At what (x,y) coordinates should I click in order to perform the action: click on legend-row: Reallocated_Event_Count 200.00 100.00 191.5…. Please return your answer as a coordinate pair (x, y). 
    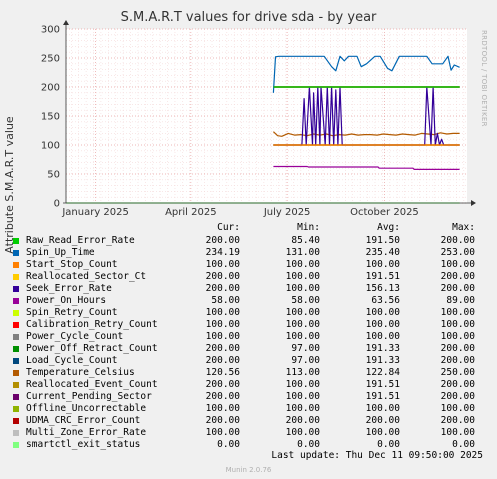
    Looking at the image, I should click on (248, 385).